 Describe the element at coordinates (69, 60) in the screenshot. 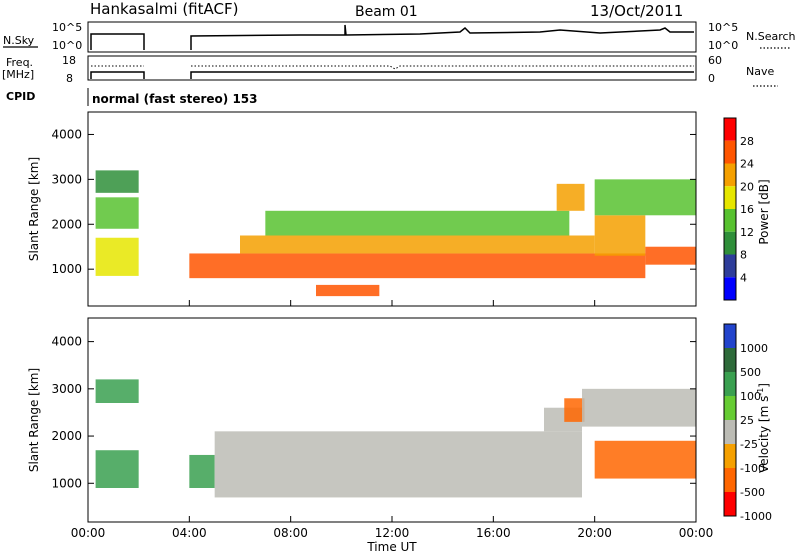

I see `freq-tick-top: 18` at that location.